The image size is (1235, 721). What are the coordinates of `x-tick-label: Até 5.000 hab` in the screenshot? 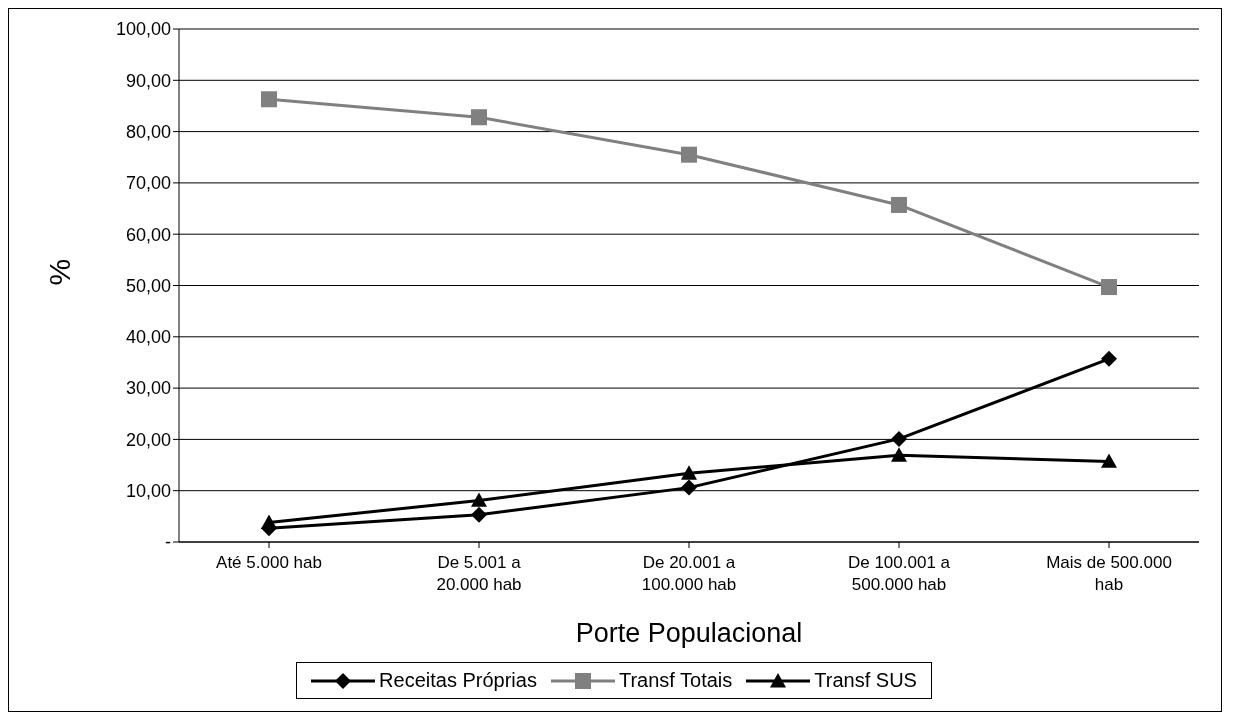 It's located at (269, 562).